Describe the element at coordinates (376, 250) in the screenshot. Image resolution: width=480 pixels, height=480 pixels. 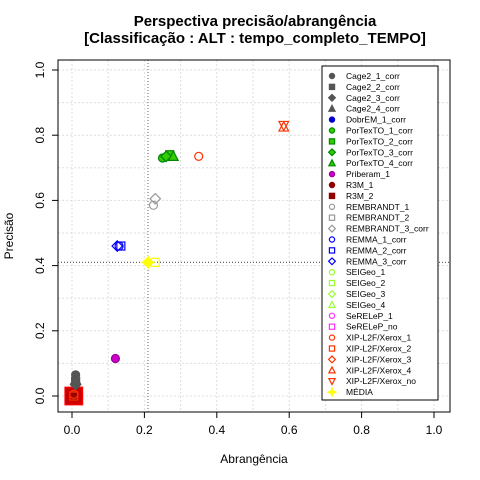
I see `legend-label: REMMA_2_corr` at that location.